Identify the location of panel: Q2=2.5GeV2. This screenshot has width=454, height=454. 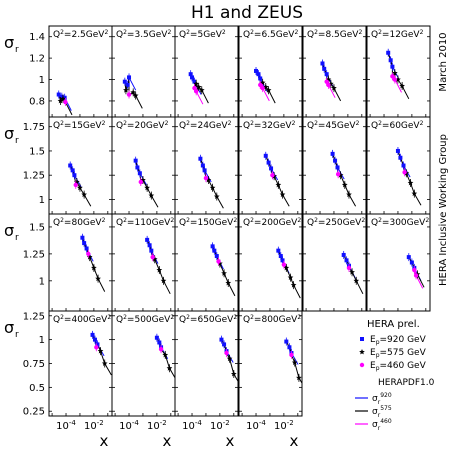
(80, 71).